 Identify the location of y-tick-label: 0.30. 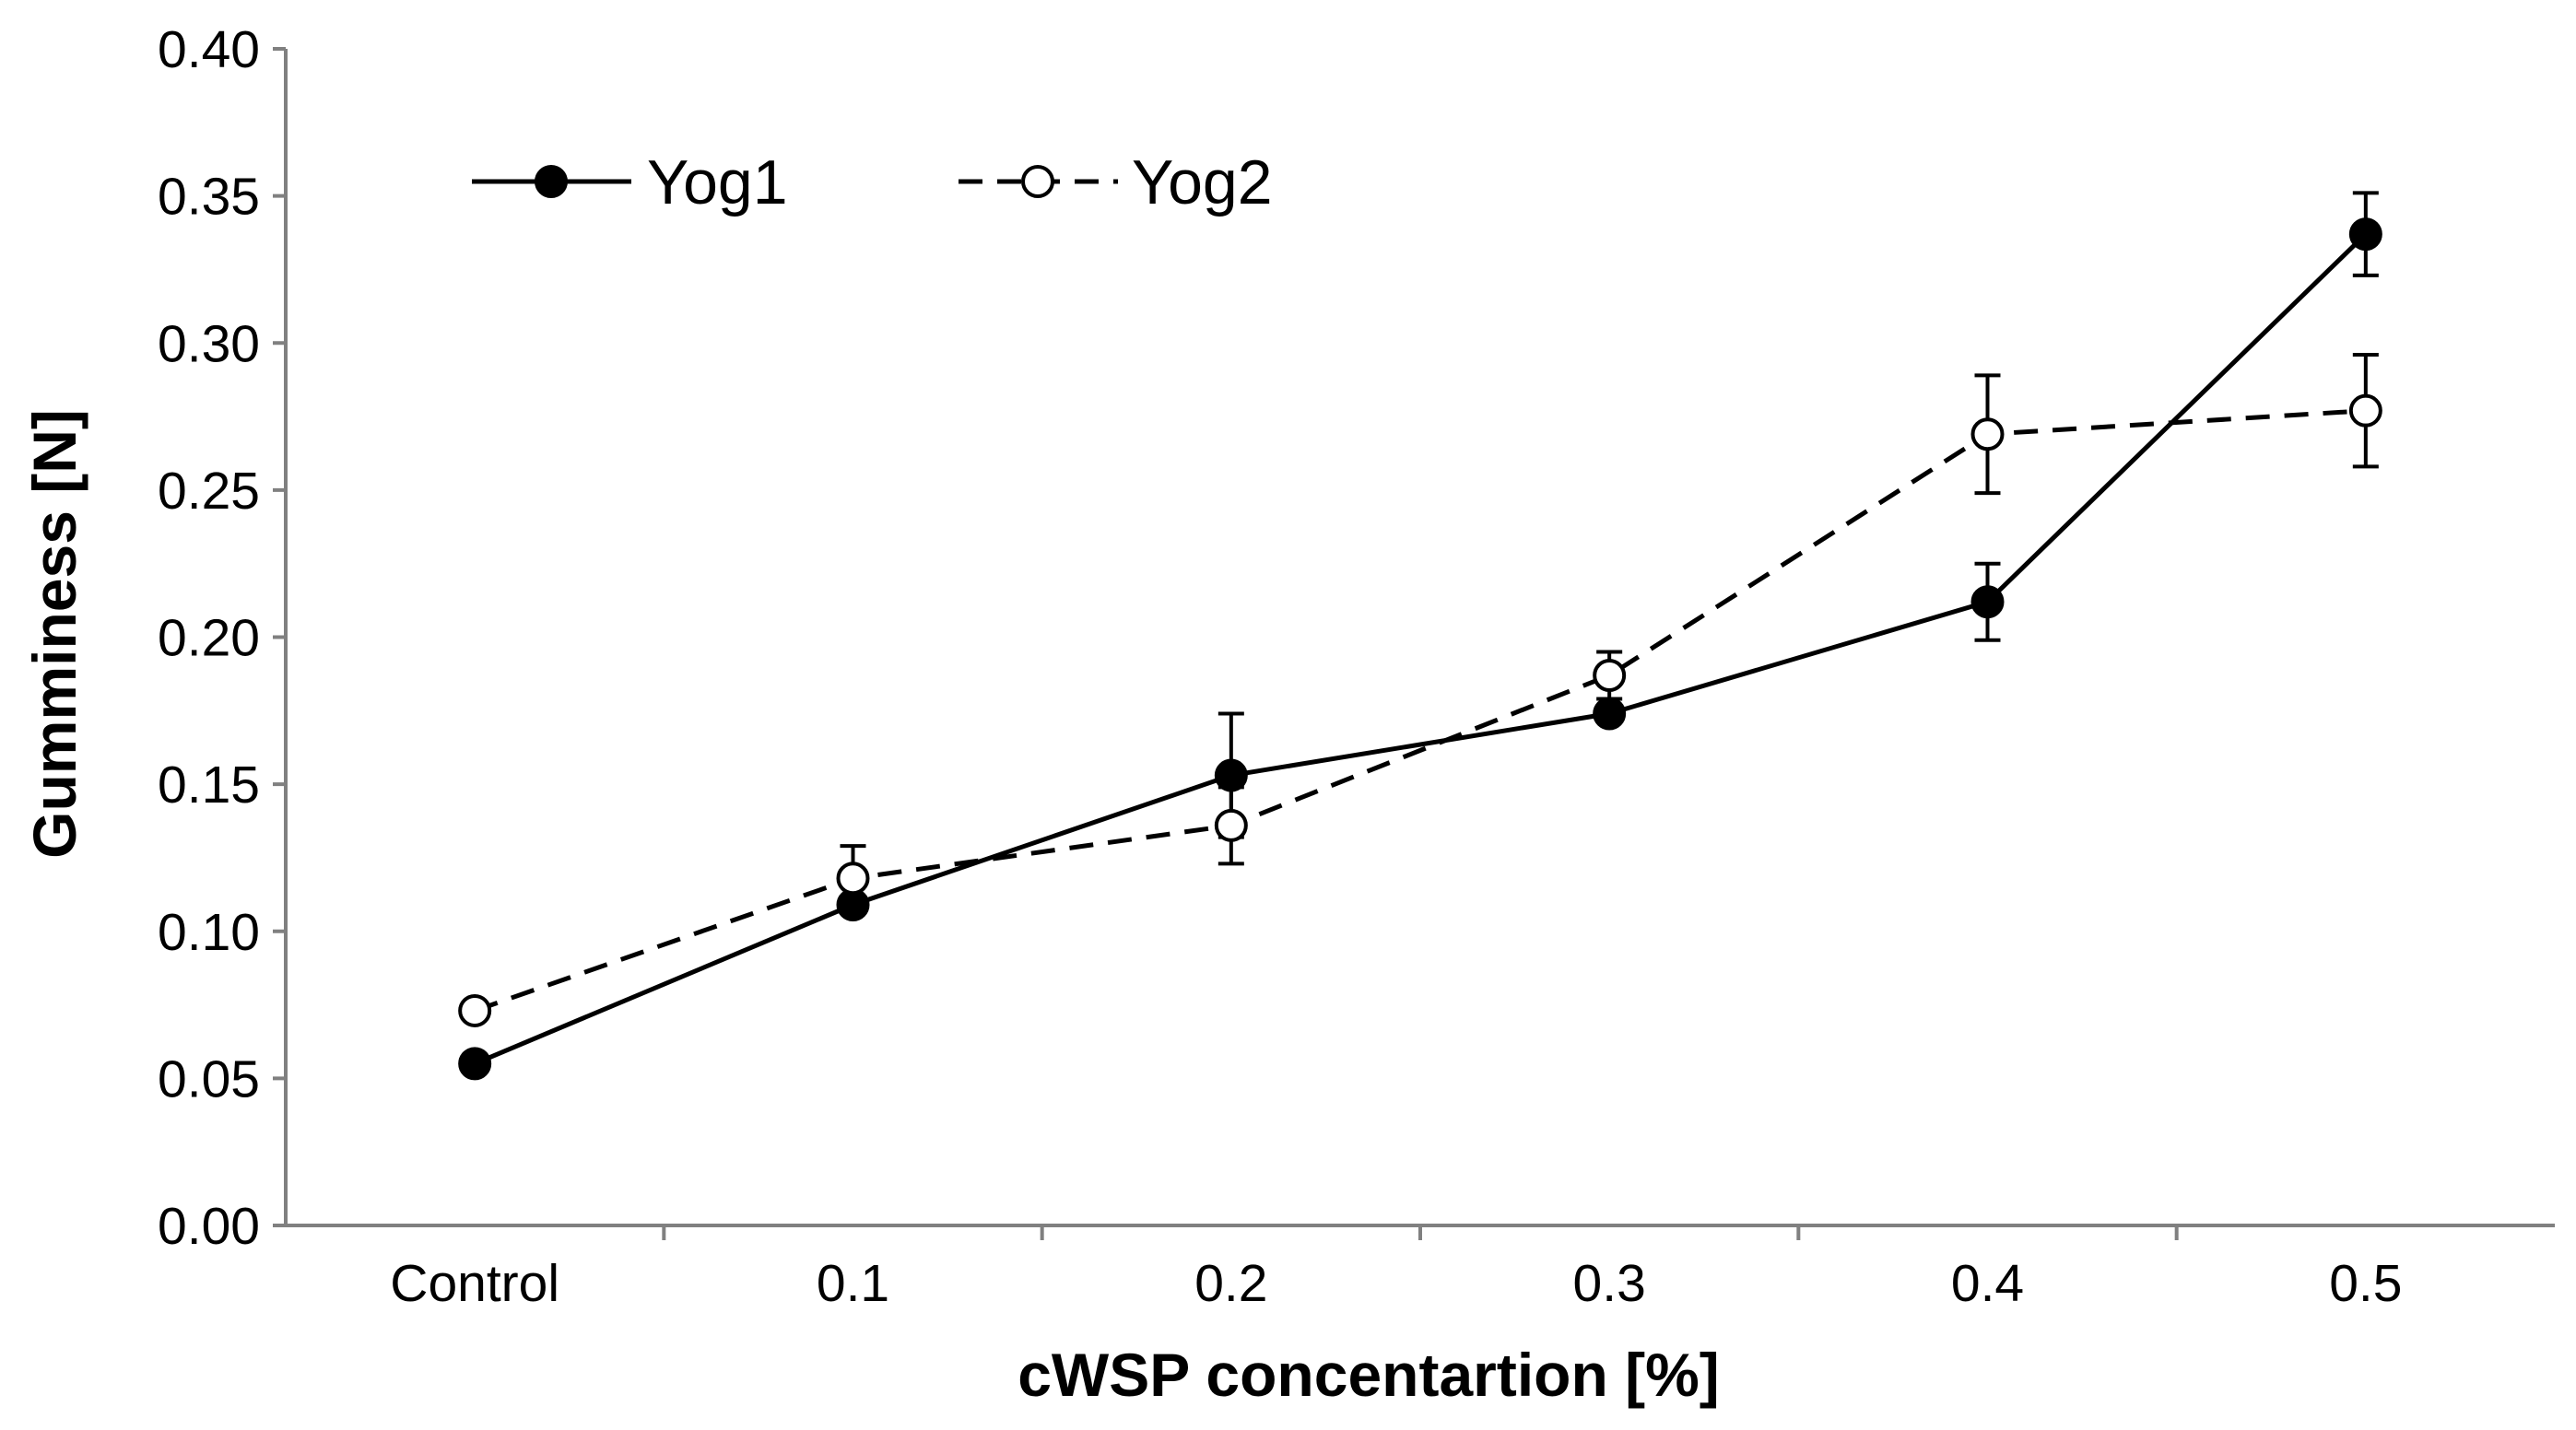
(209, 343).